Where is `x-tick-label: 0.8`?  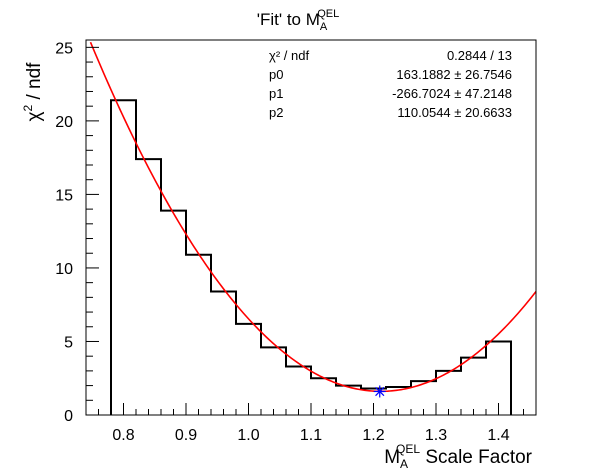 x-tick-label: 0.8 is located at coordinates (123, 435).